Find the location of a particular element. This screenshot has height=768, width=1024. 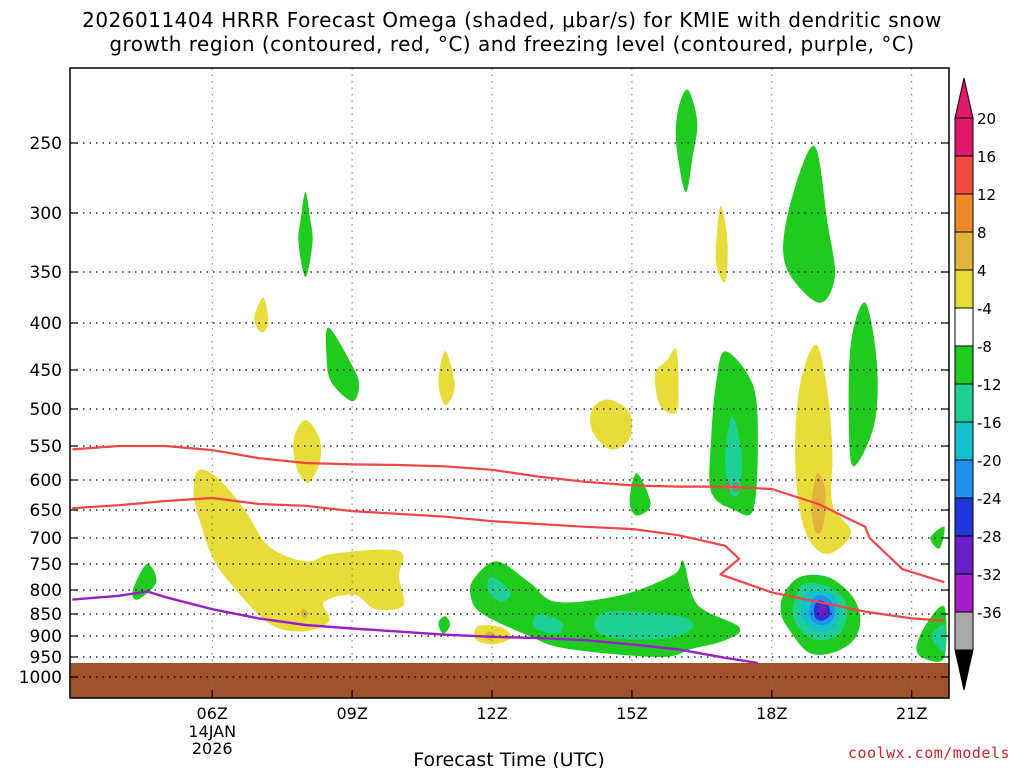

ground-surface is located at coordinates (509, 680).